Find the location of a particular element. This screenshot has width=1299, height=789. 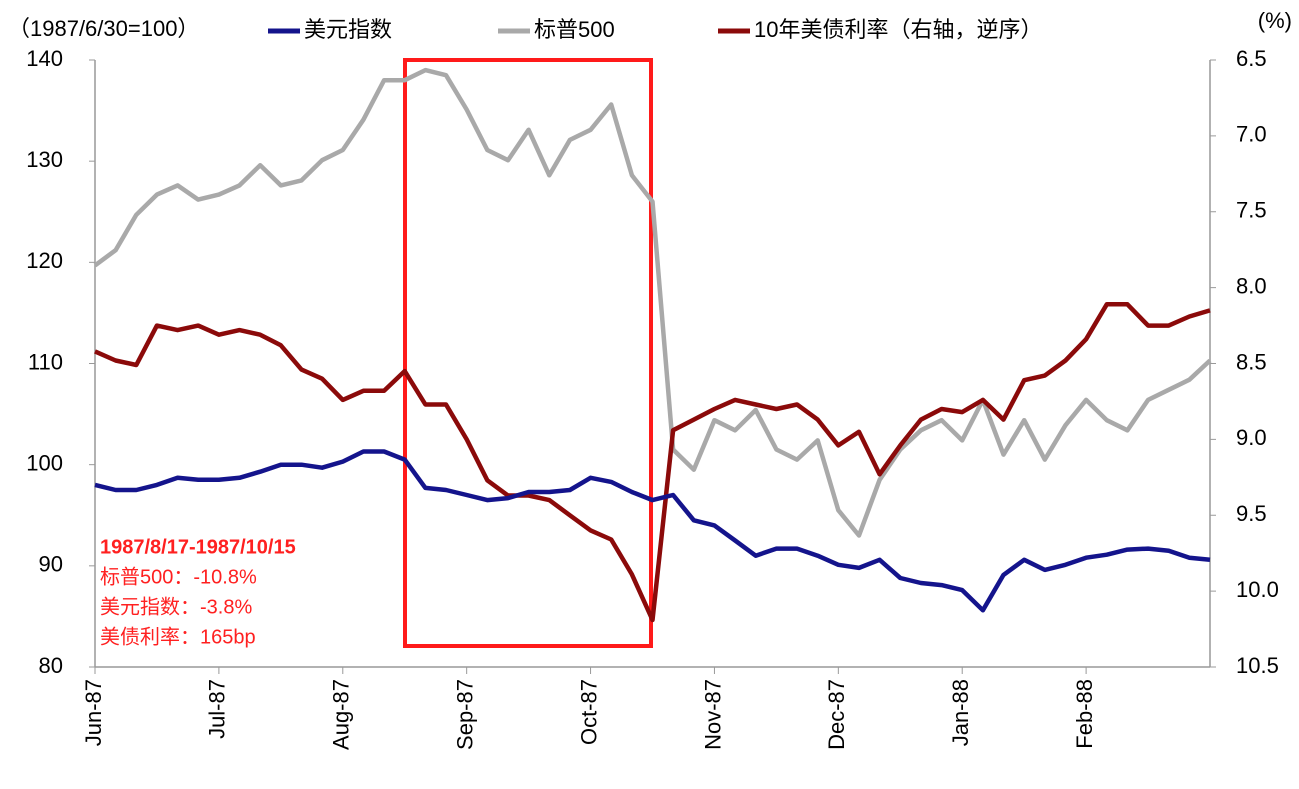

y2-tick-label: 10.5 is located at coordinates (1257, 665).